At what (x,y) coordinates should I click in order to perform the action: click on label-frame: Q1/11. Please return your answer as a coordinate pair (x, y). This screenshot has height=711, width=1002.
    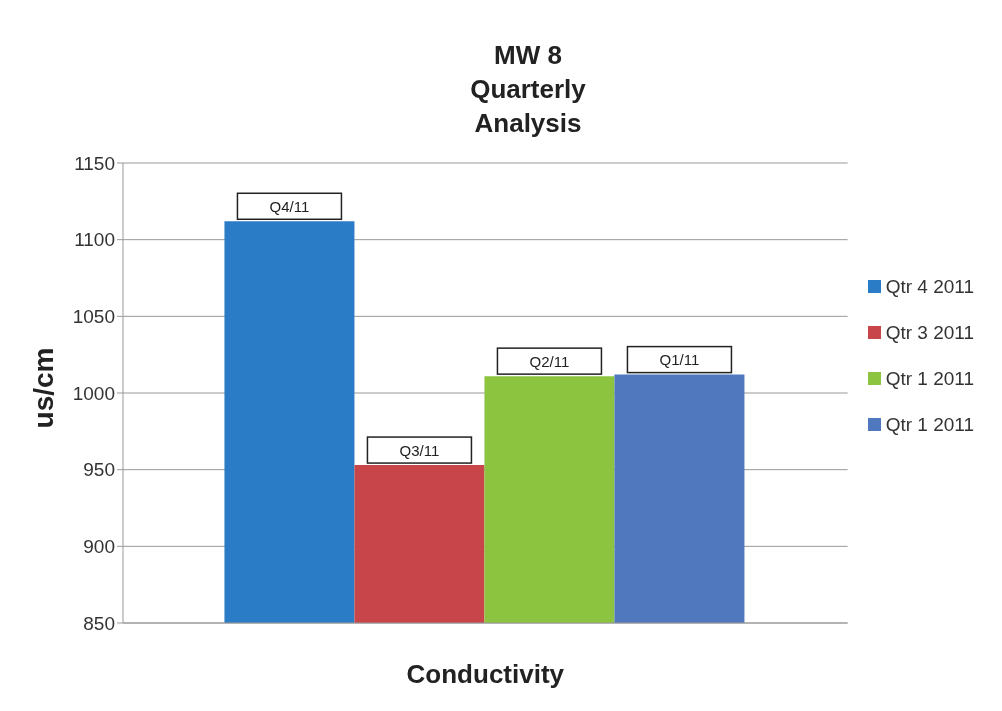
    Looking at the image, I should click on (679, 359).